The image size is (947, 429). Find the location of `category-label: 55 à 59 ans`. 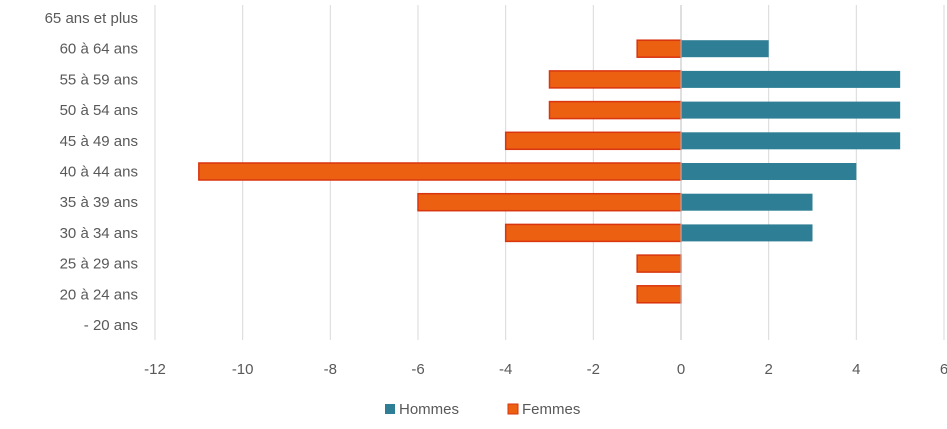

category-label: 55 à 59 ans is located at coordinates (99, 79).